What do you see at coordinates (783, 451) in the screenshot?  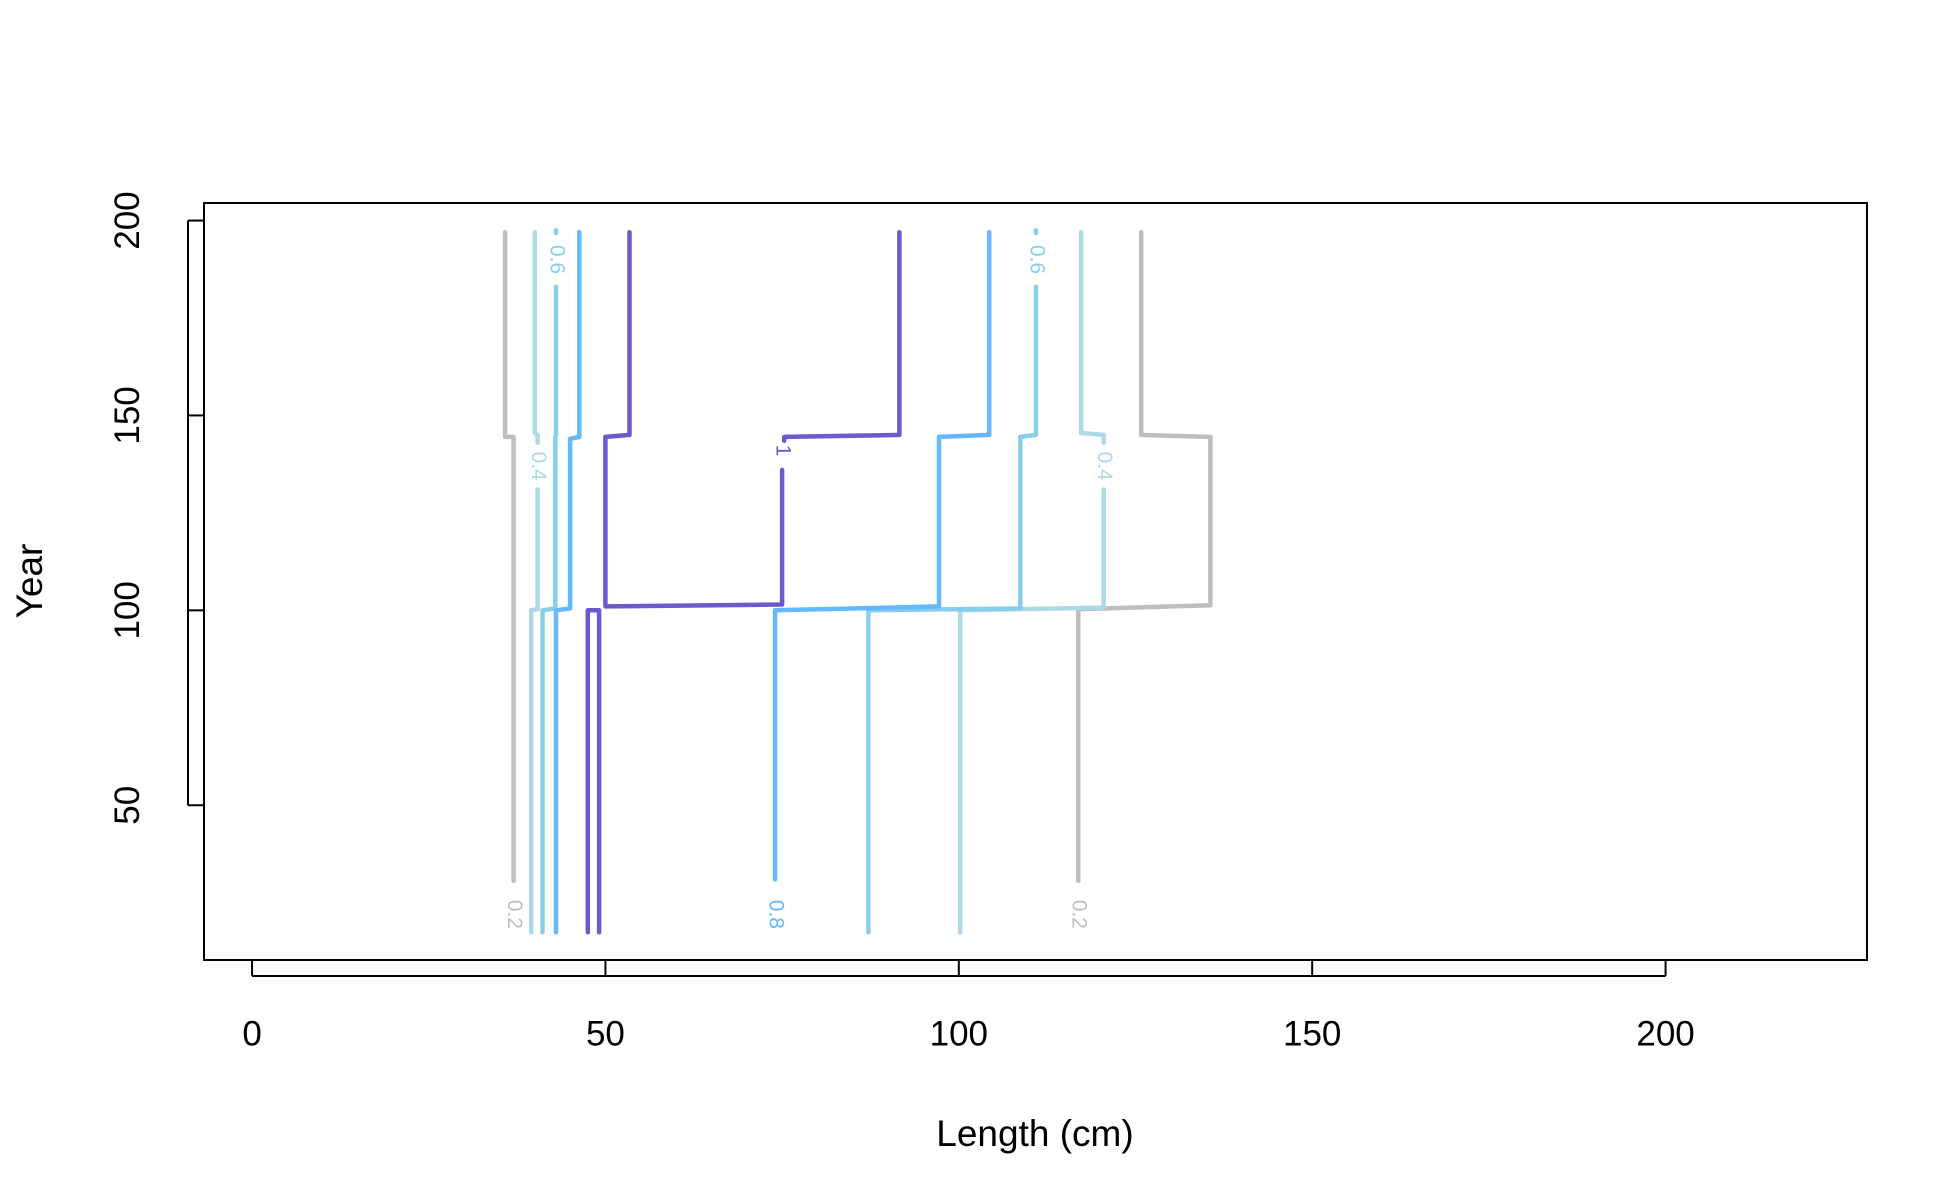 I see `contour-label: 1` at bounding box center [783, 451].